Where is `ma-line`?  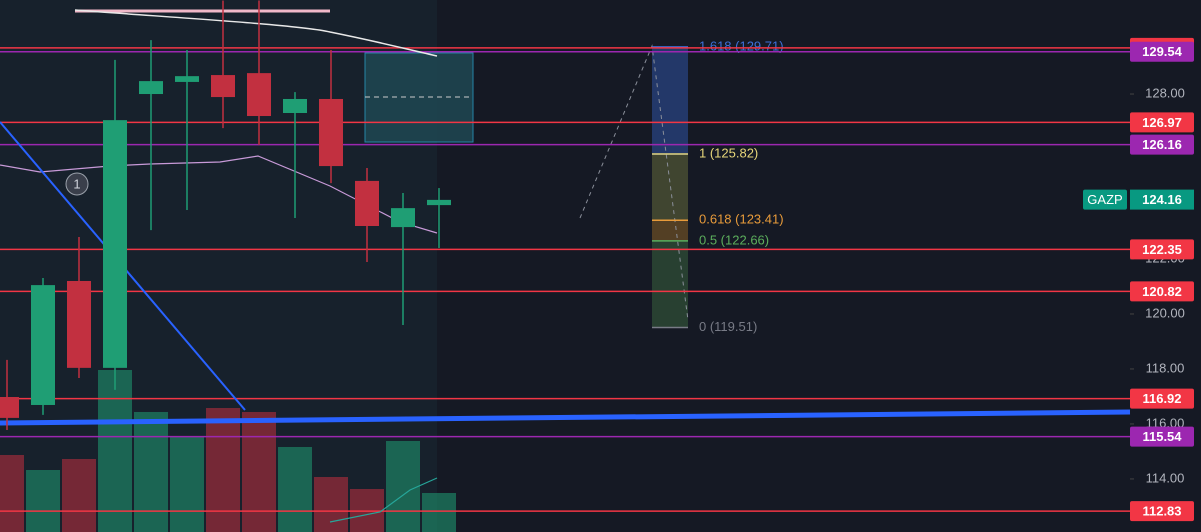
ma-line is located at coordinates (256, 33).